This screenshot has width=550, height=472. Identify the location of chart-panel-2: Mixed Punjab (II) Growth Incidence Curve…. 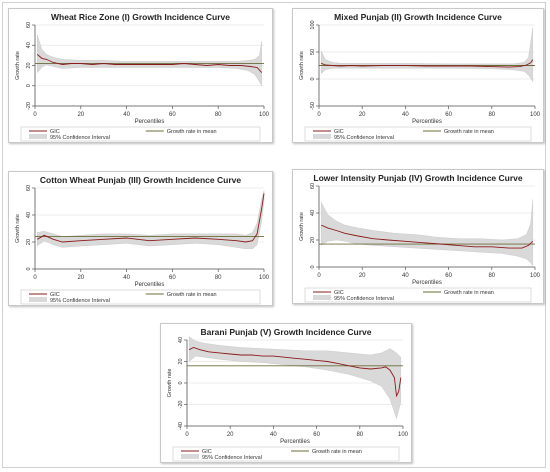
(418, 75).